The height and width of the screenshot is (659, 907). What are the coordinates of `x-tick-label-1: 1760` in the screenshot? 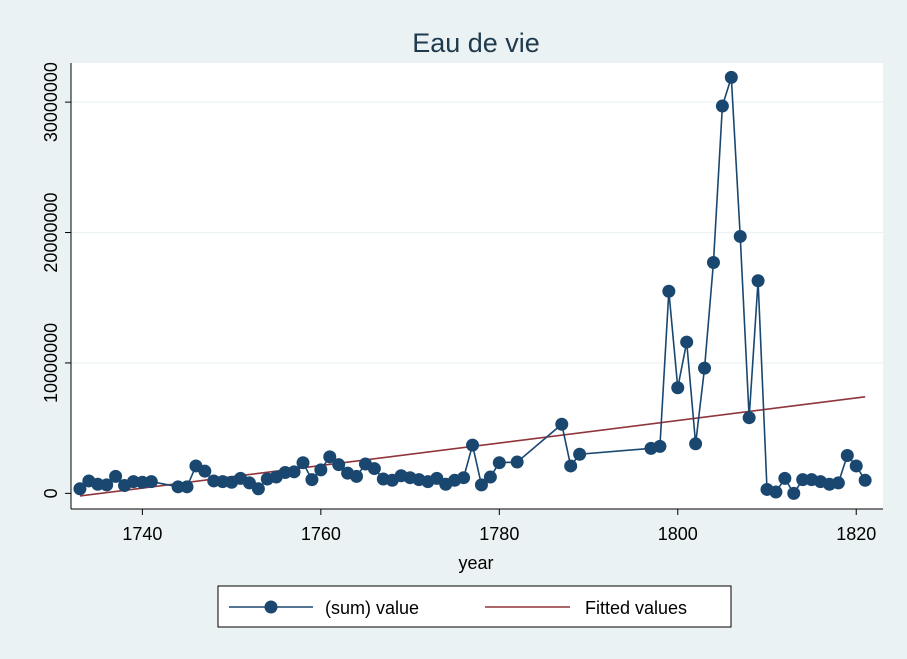 It's located at (321, 534).